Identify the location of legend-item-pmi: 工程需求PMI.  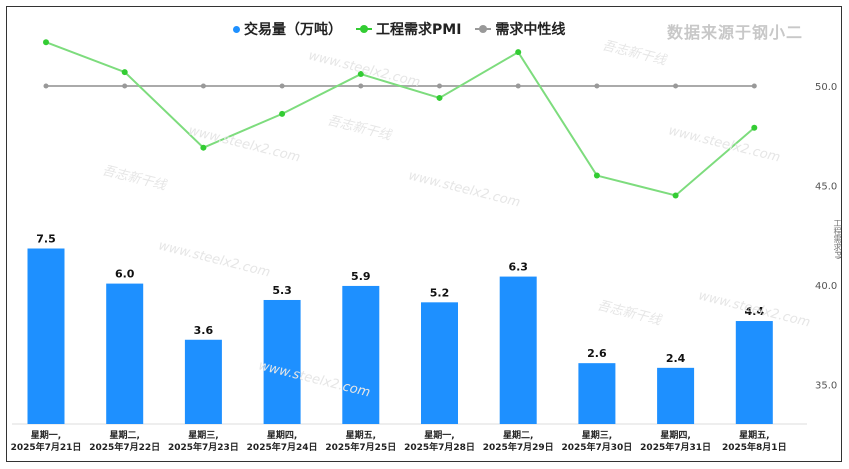
(408, 29).